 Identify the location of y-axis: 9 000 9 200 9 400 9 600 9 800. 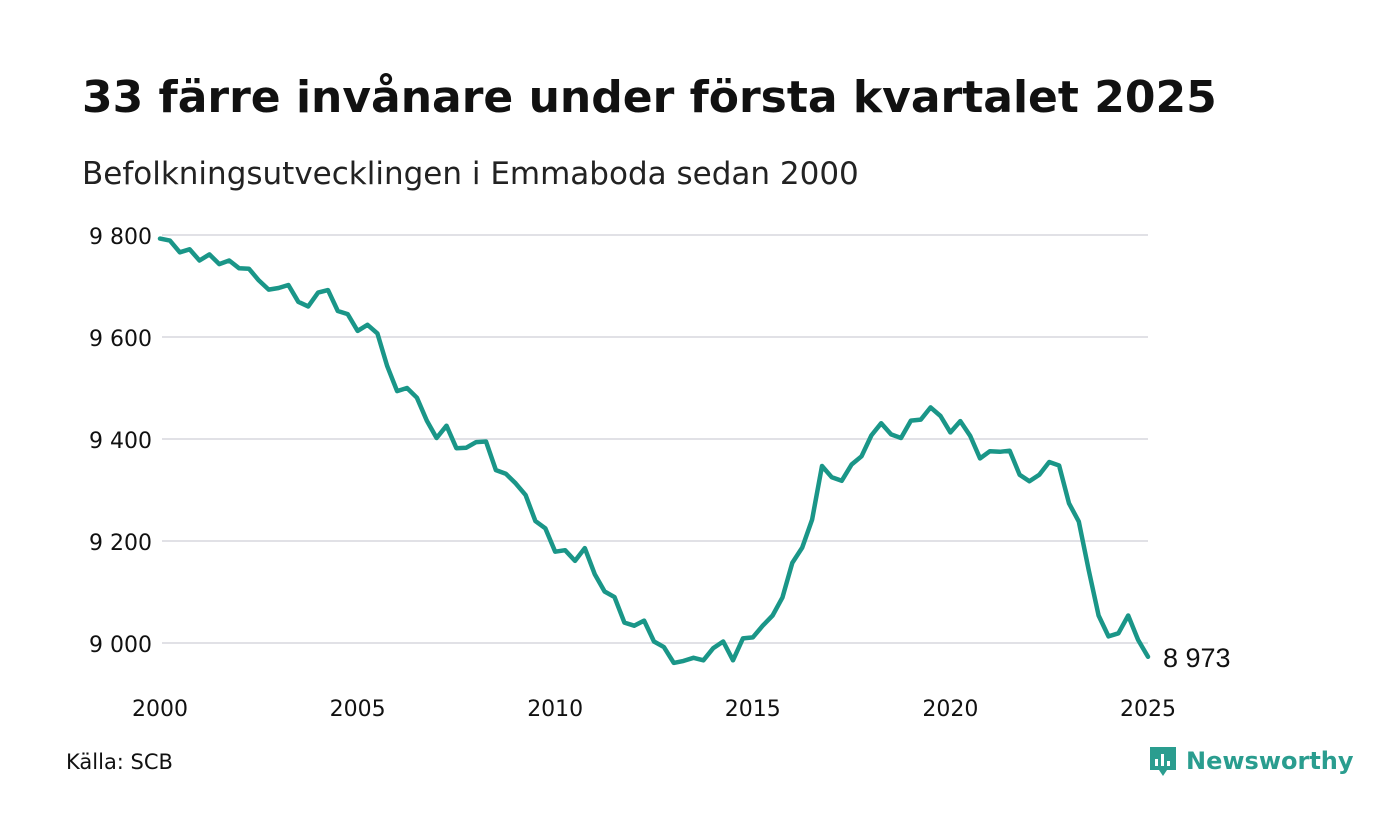
(120, 441).